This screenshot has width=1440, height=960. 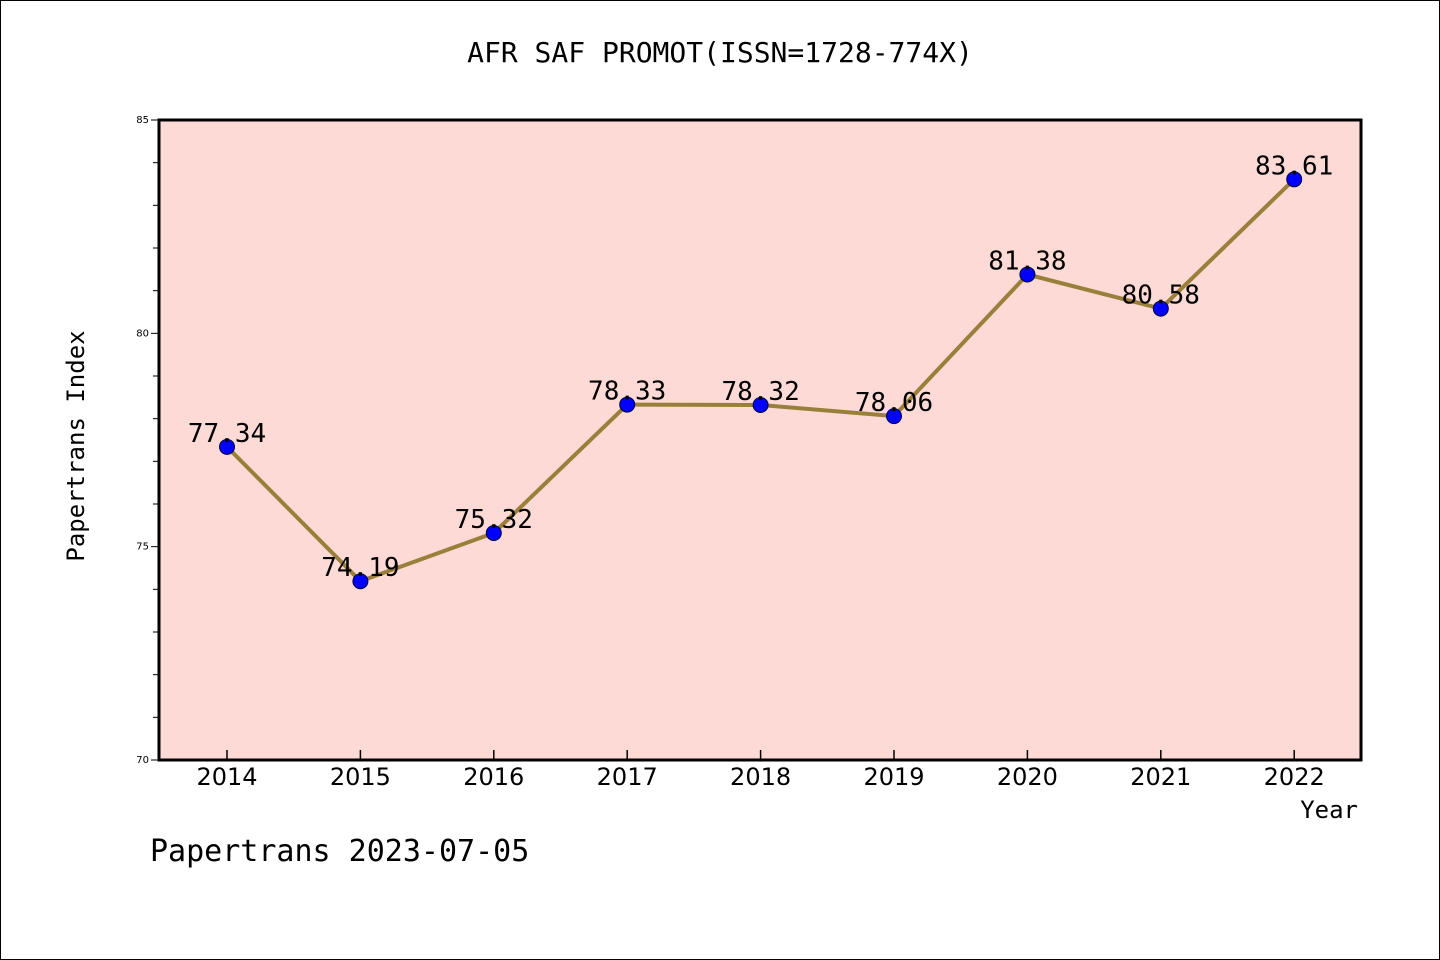 I want to click on data-label: 80.58, so click(x=1161, y=296).